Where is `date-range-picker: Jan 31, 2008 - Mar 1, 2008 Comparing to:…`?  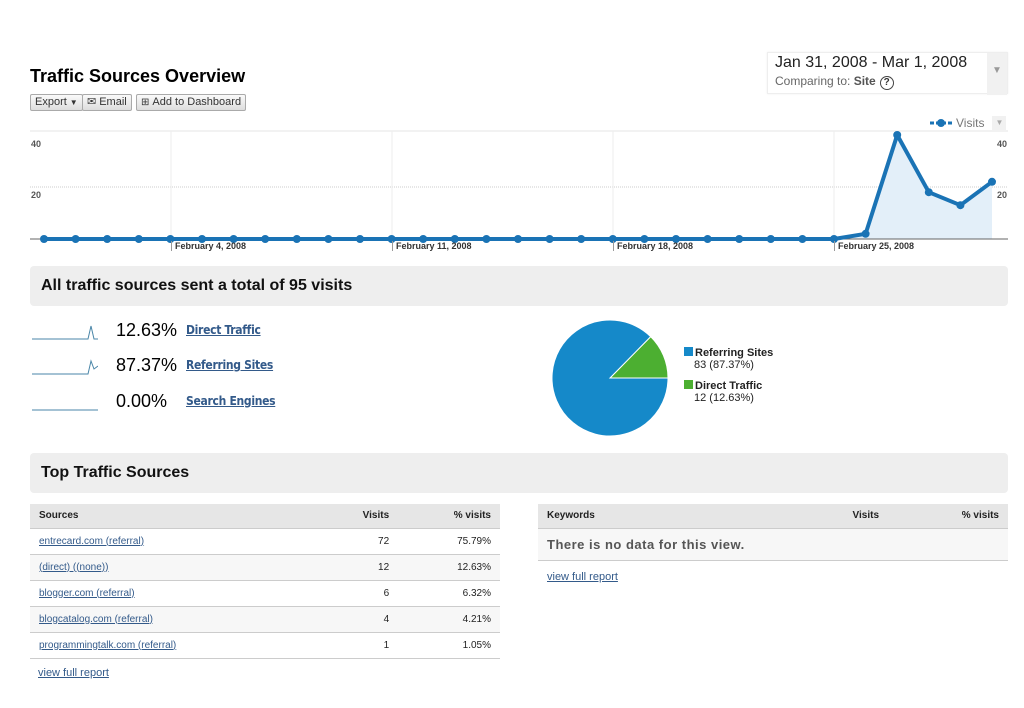 date-range-picker: Jan 31, 2008 - Mar 1, 2008 Comparing to:… is located at coordinates (887, 73).